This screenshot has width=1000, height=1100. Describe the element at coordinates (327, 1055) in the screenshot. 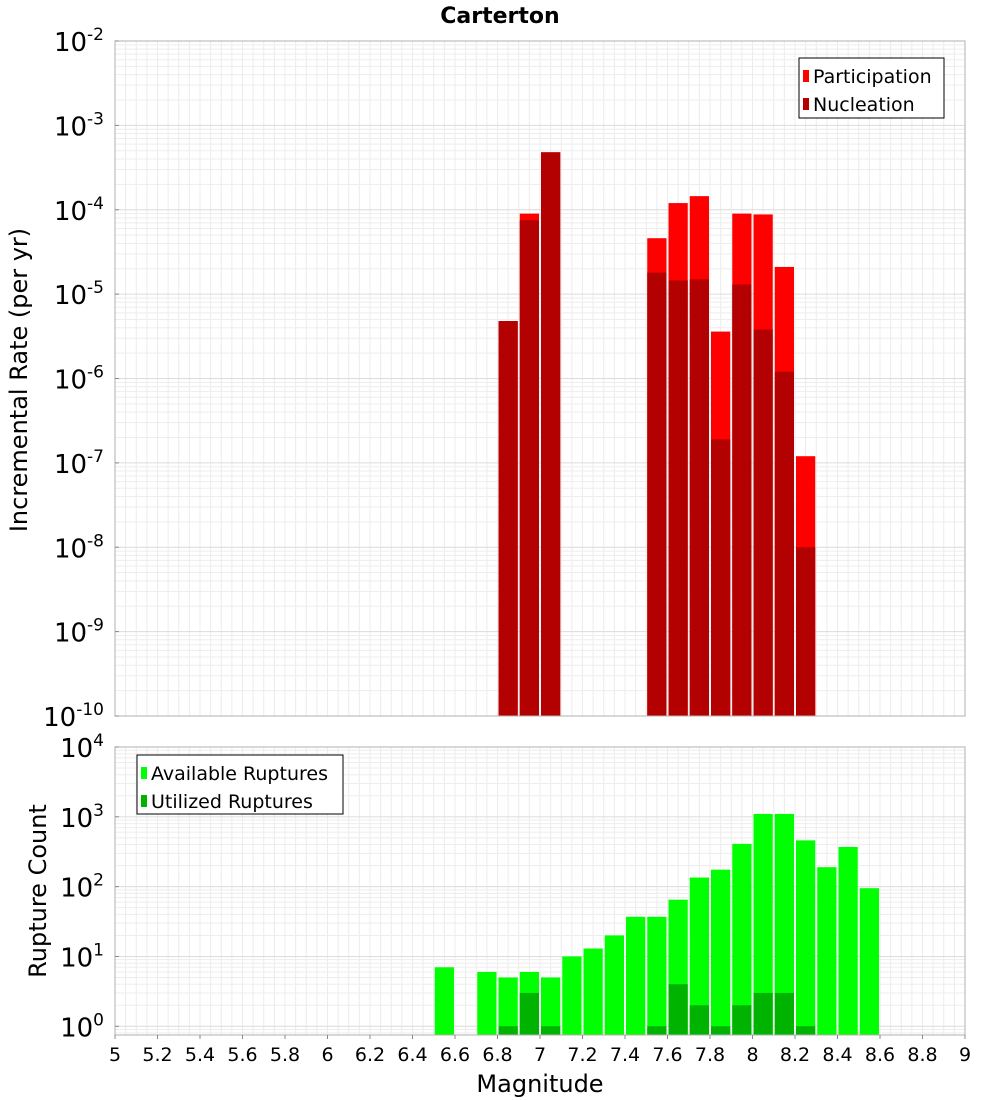

I see `x-tick-label: 6` at that location.